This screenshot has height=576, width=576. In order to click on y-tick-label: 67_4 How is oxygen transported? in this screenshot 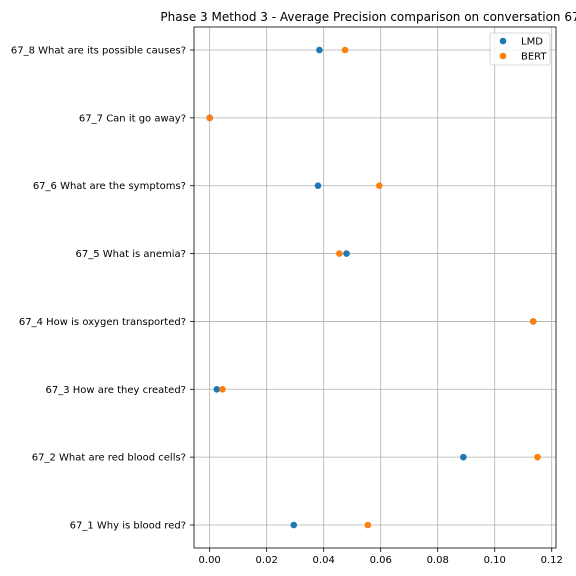, I will do `click(102, 322)`.